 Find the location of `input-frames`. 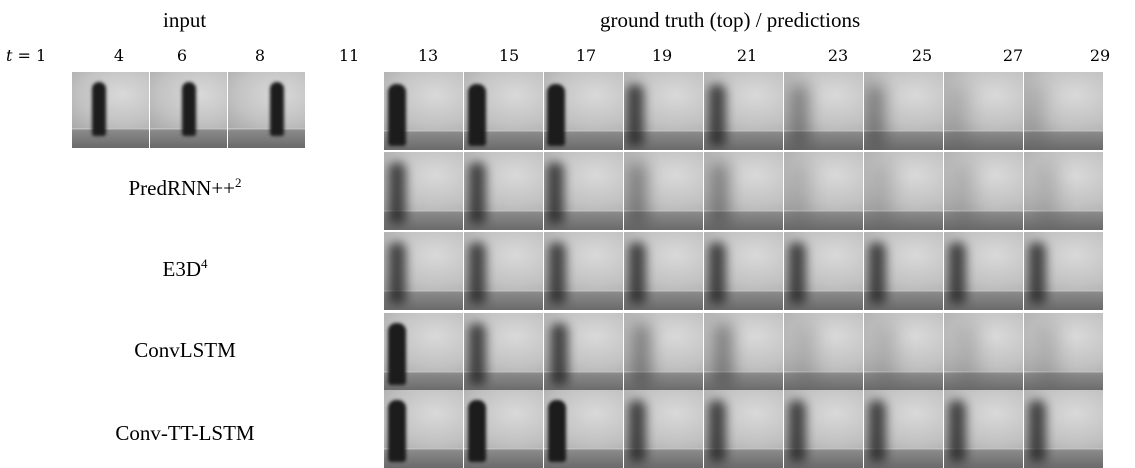

input-frames is located at coordinates (188, 110).